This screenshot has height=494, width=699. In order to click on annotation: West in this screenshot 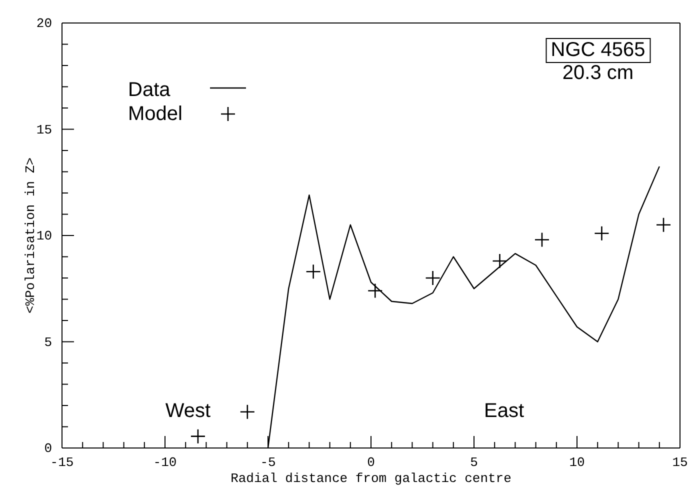, I will do `click(188, 411)`.